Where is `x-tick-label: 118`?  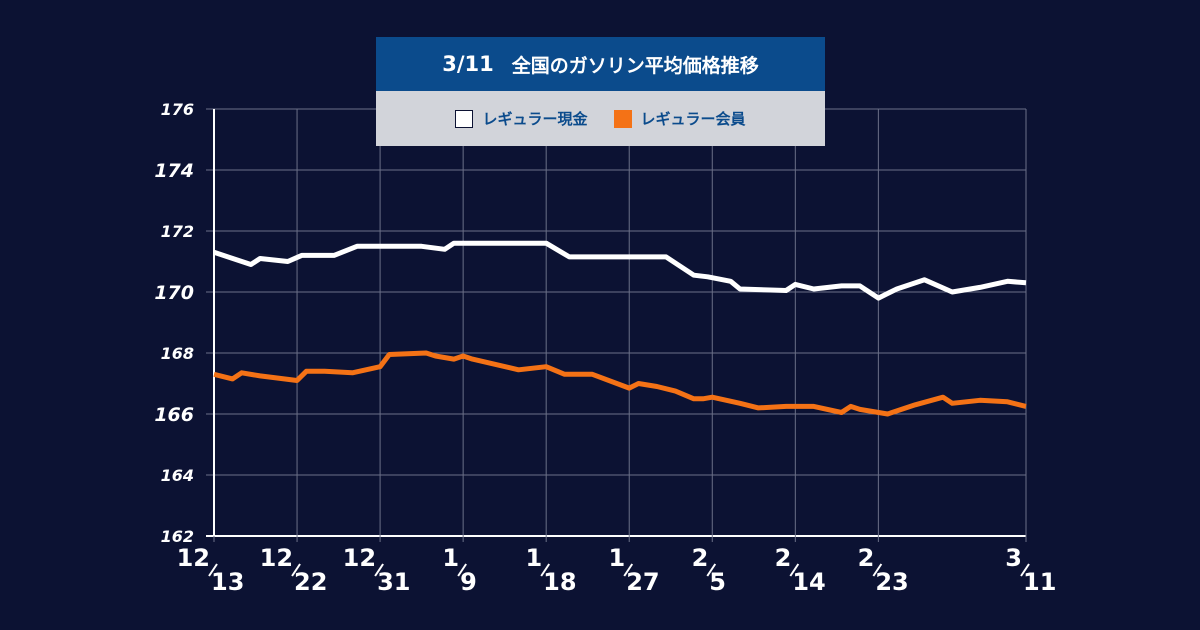
x-tick-label: 118 is located at coordinates (550, 570).